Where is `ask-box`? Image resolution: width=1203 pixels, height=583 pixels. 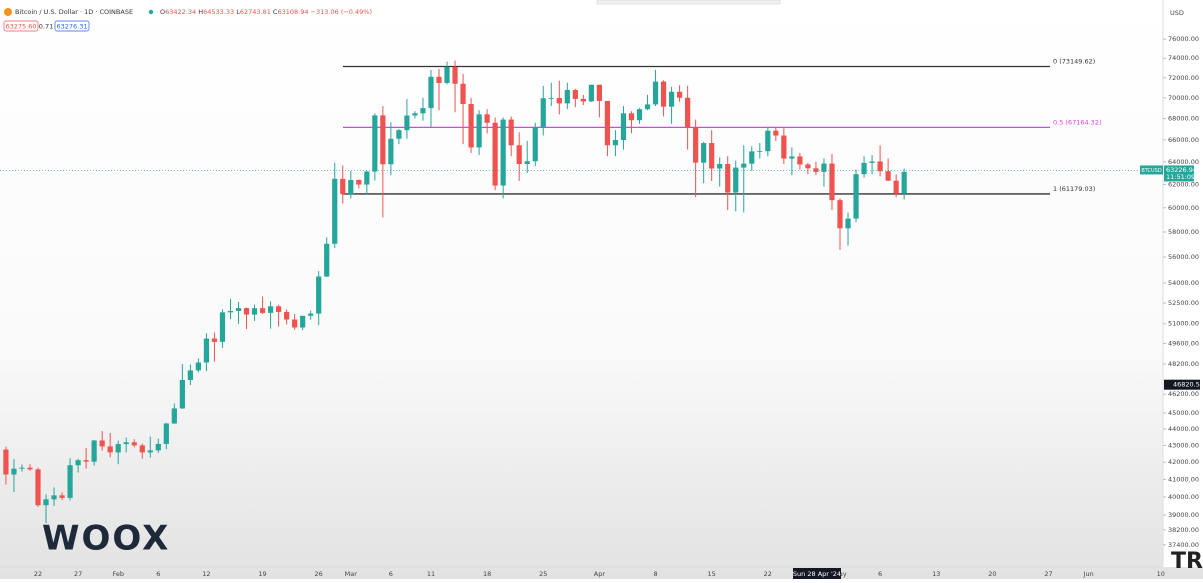
ask-box is located at coordinates (72, 26).